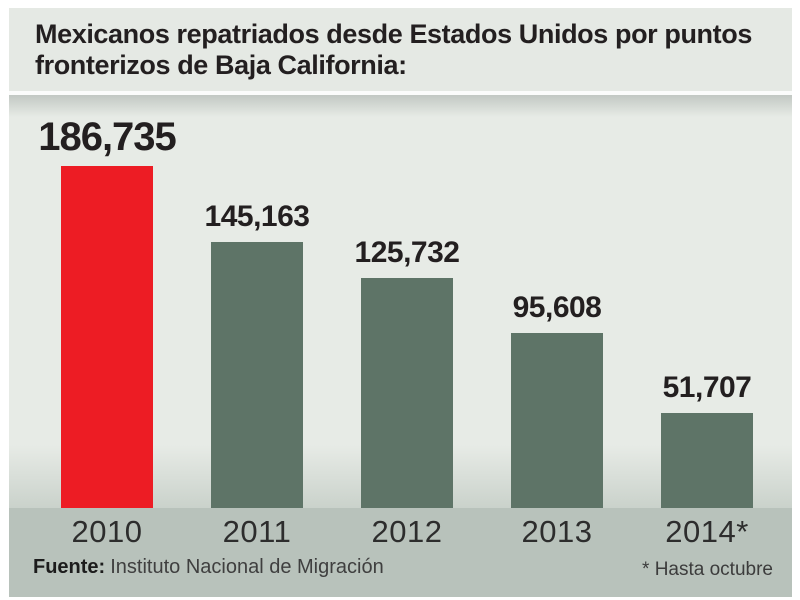  Describe the element at coordinates (257, 216) in the screenshot. I see `value-label-2011: 145,163` at that location.